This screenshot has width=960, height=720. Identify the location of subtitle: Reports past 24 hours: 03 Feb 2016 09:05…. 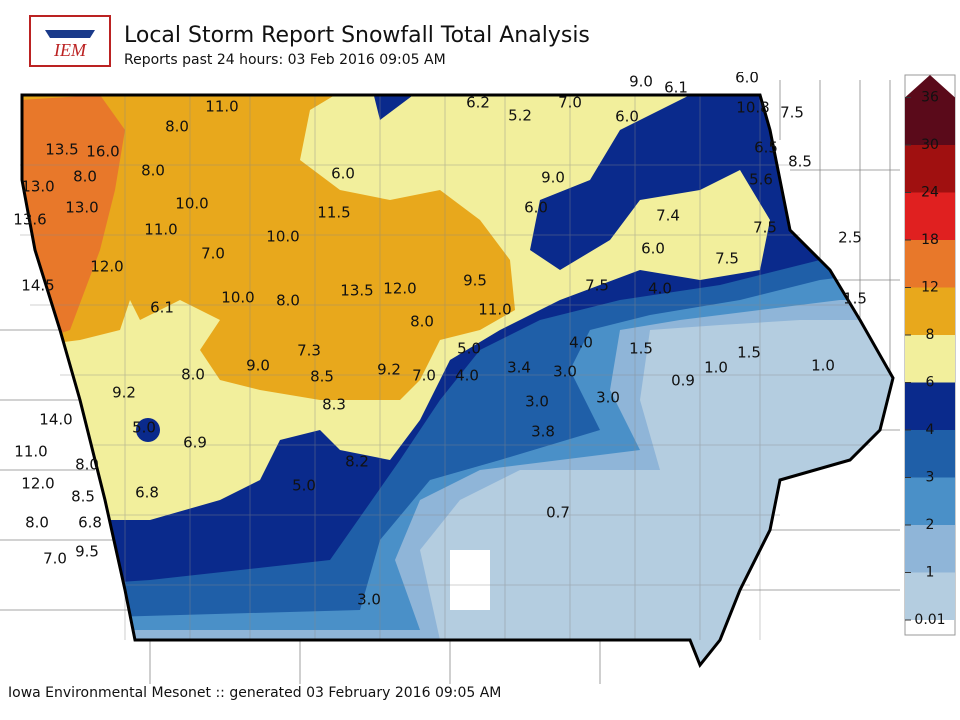
(285, 60).